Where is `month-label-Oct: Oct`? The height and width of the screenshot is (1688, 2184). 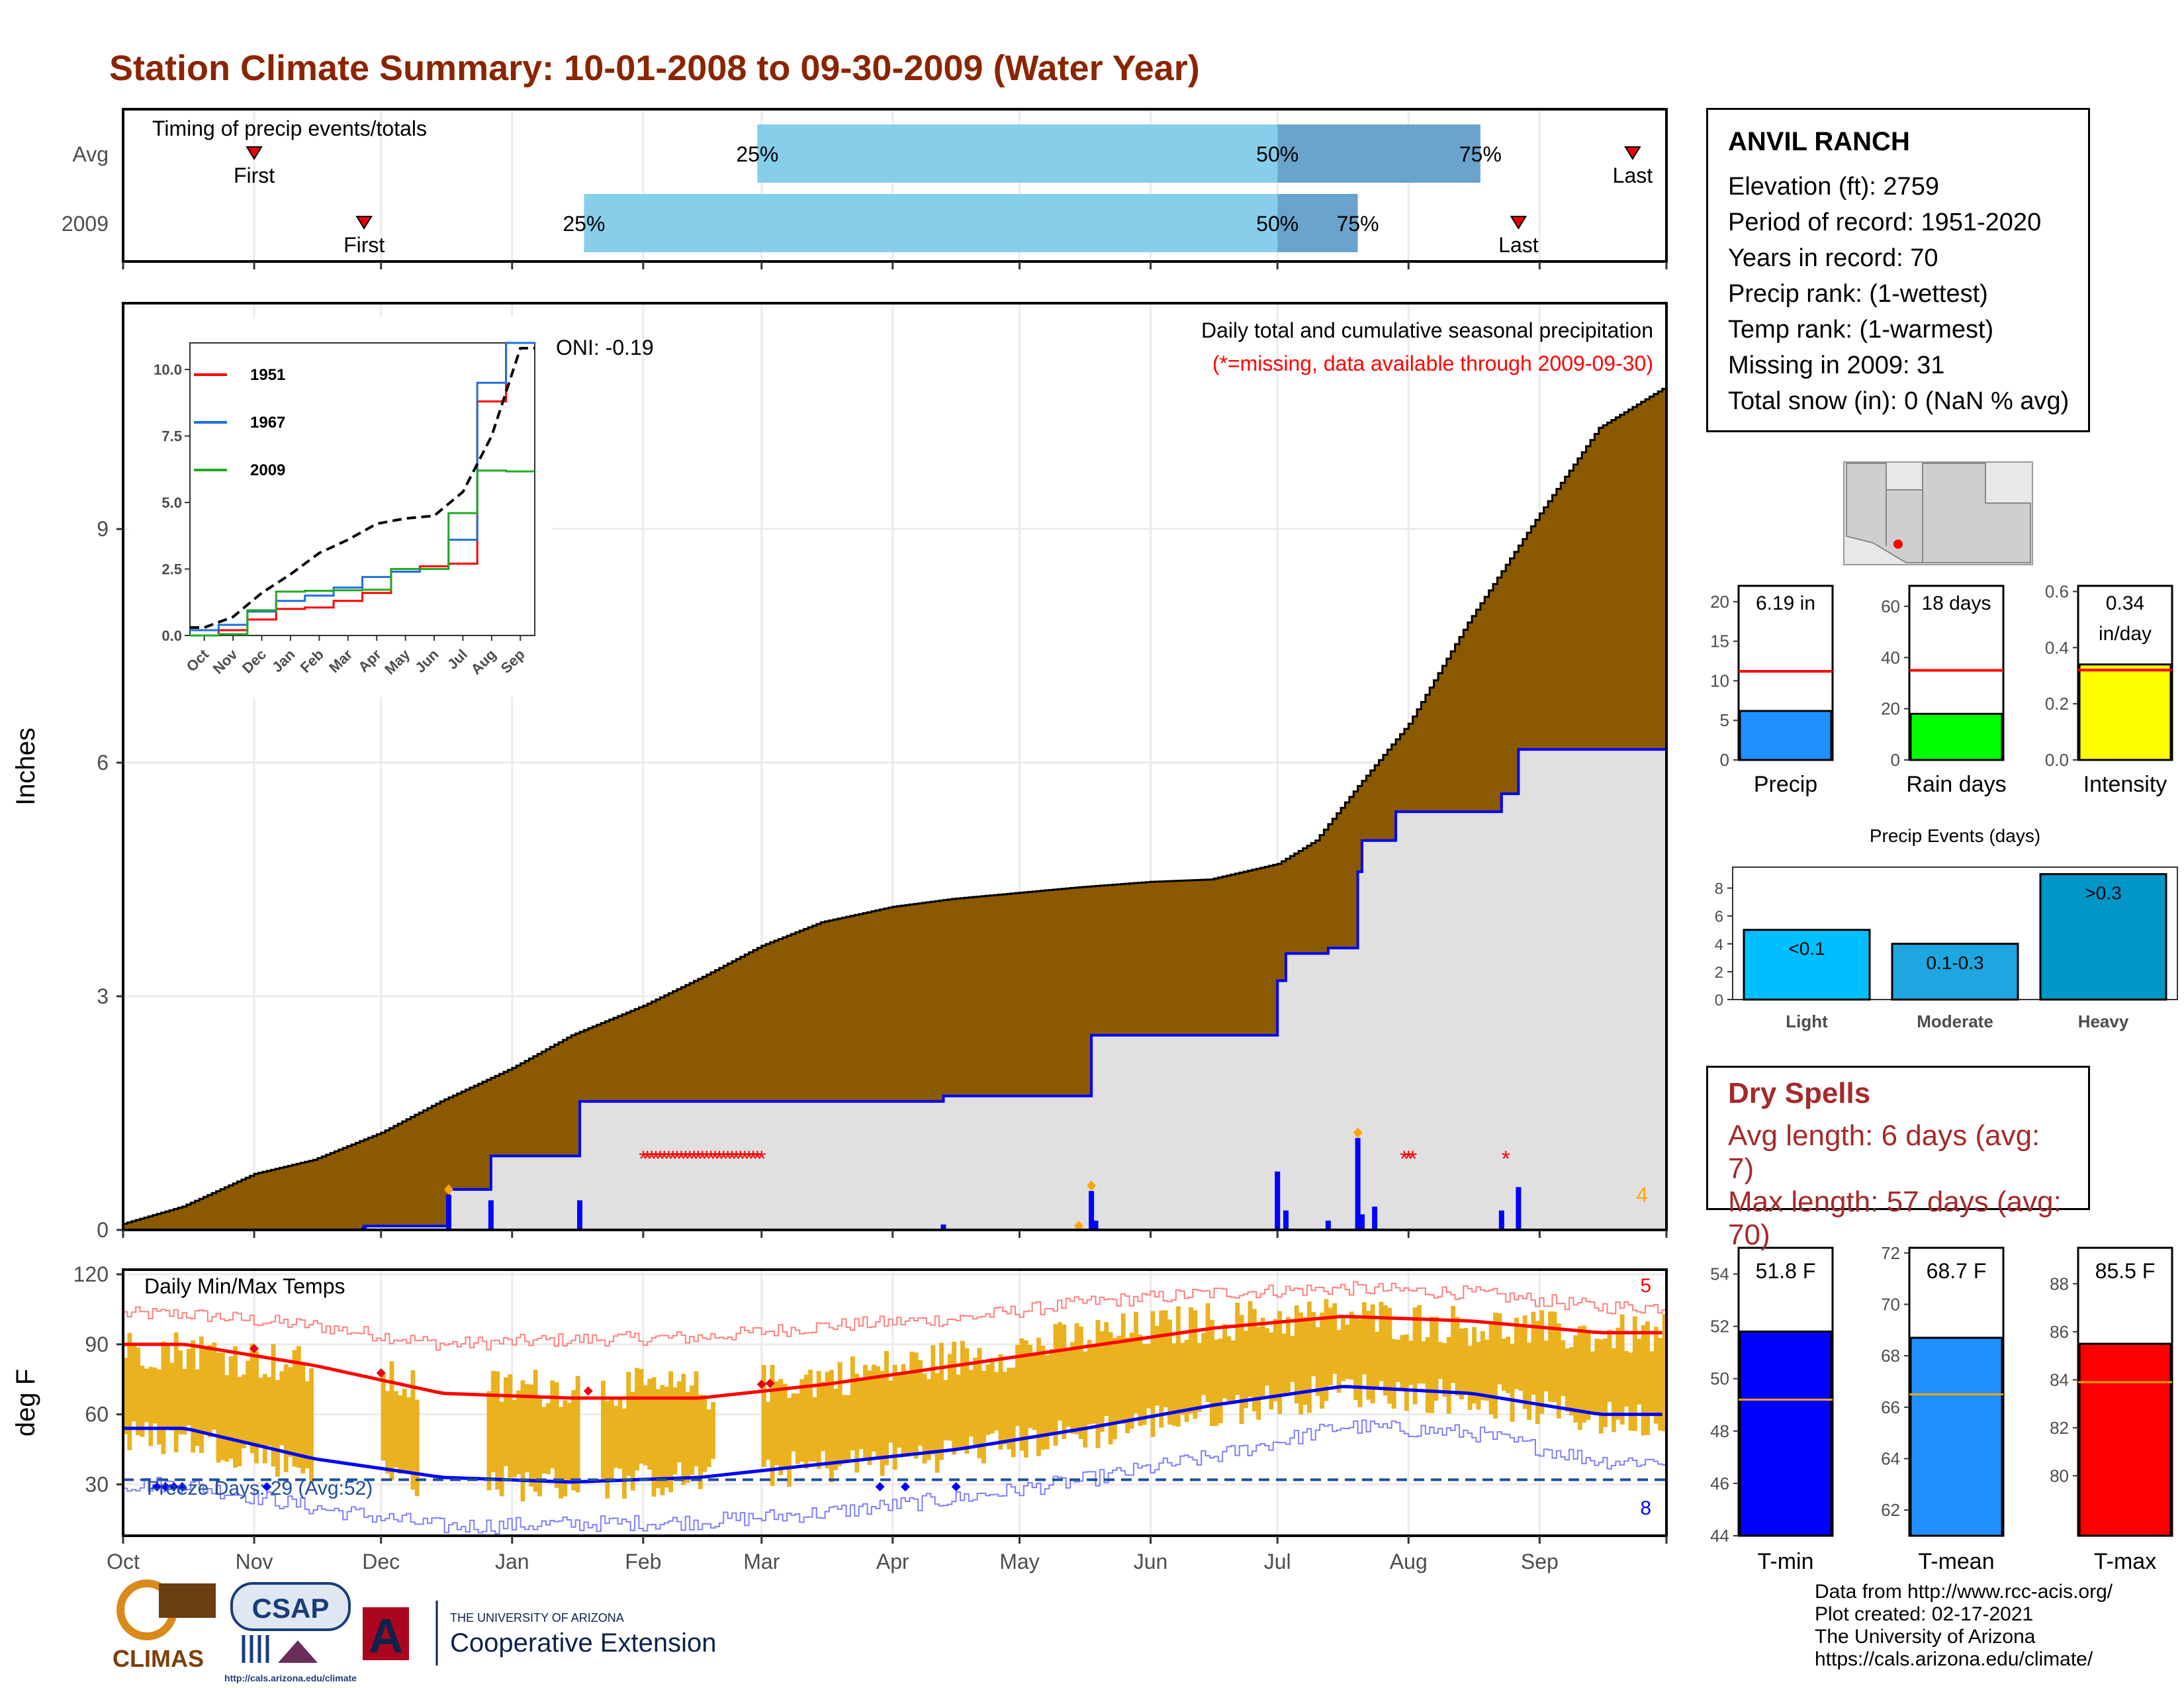
month-label-Oct: Oct is located at coordinates (124, 1561).